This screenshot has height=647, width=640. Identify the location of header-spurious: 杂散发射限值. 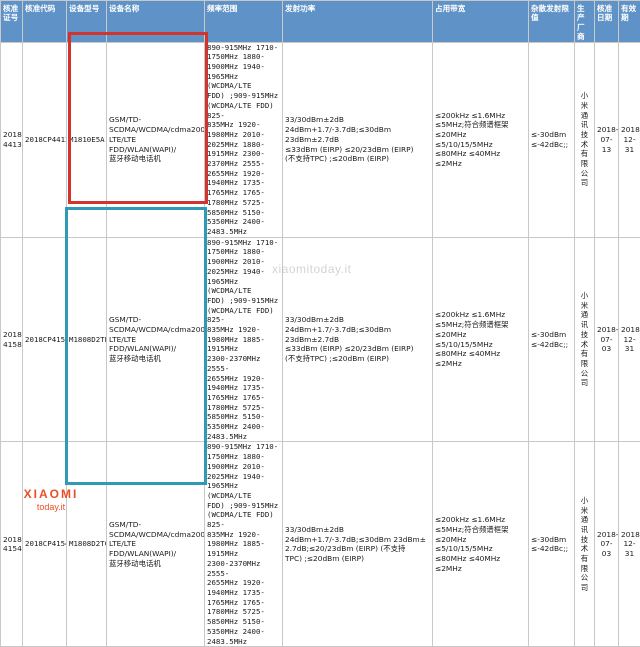
(552, 22).